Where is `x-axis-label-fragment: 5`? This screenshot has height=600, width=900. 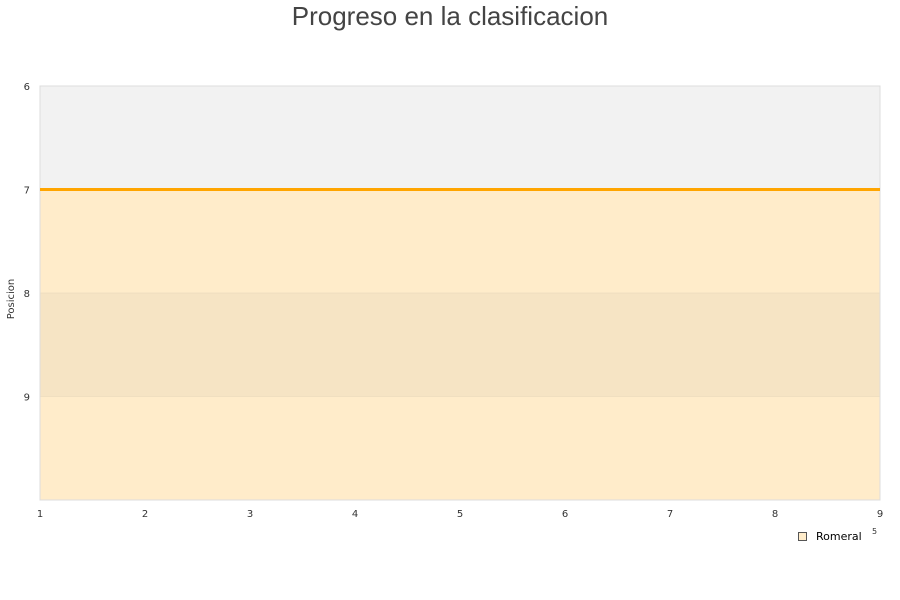
x-axis-label-fragment: 5 is located at coordinates (875, 531).